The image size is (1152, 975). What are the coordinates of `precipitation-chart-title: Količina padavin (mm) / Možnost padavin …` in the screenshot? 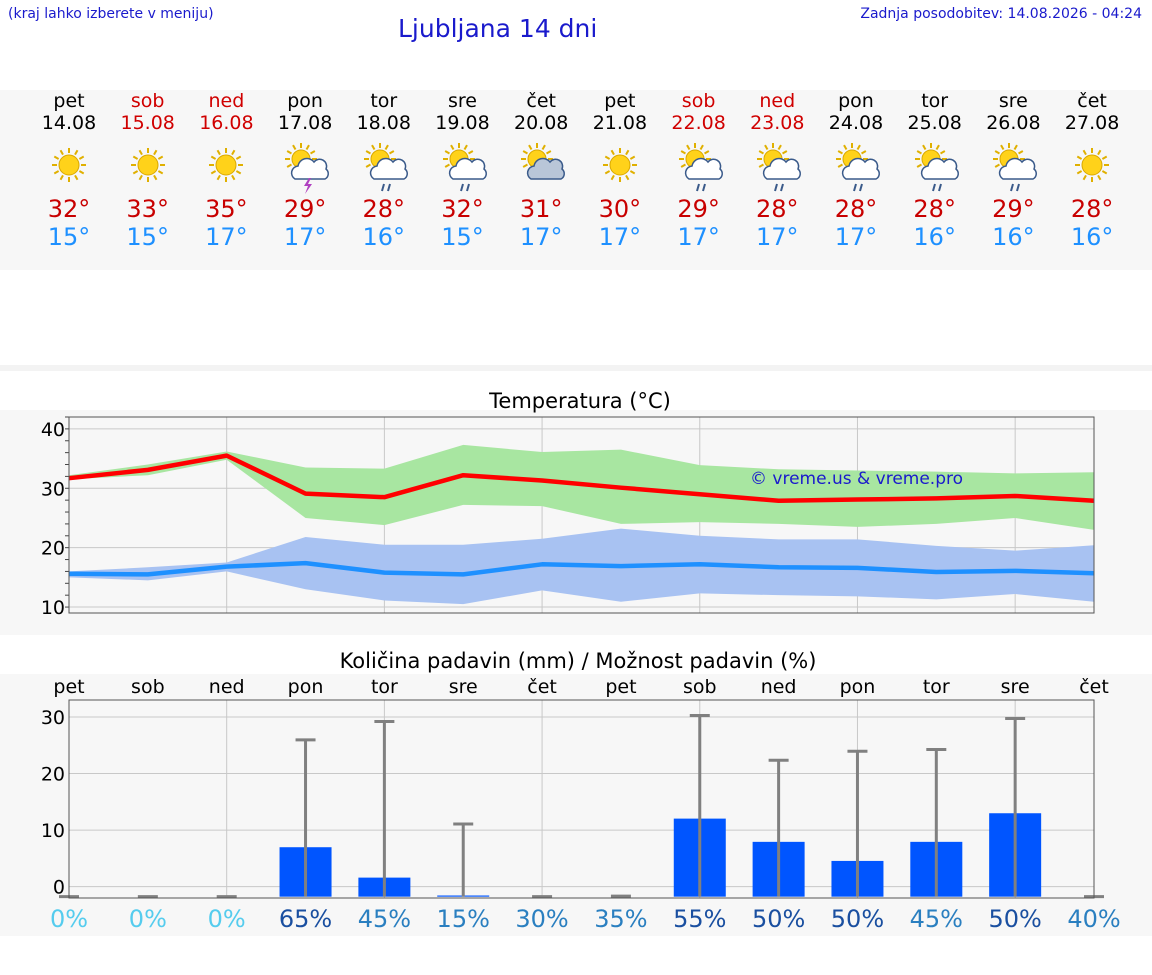 It's located at (578, 661).